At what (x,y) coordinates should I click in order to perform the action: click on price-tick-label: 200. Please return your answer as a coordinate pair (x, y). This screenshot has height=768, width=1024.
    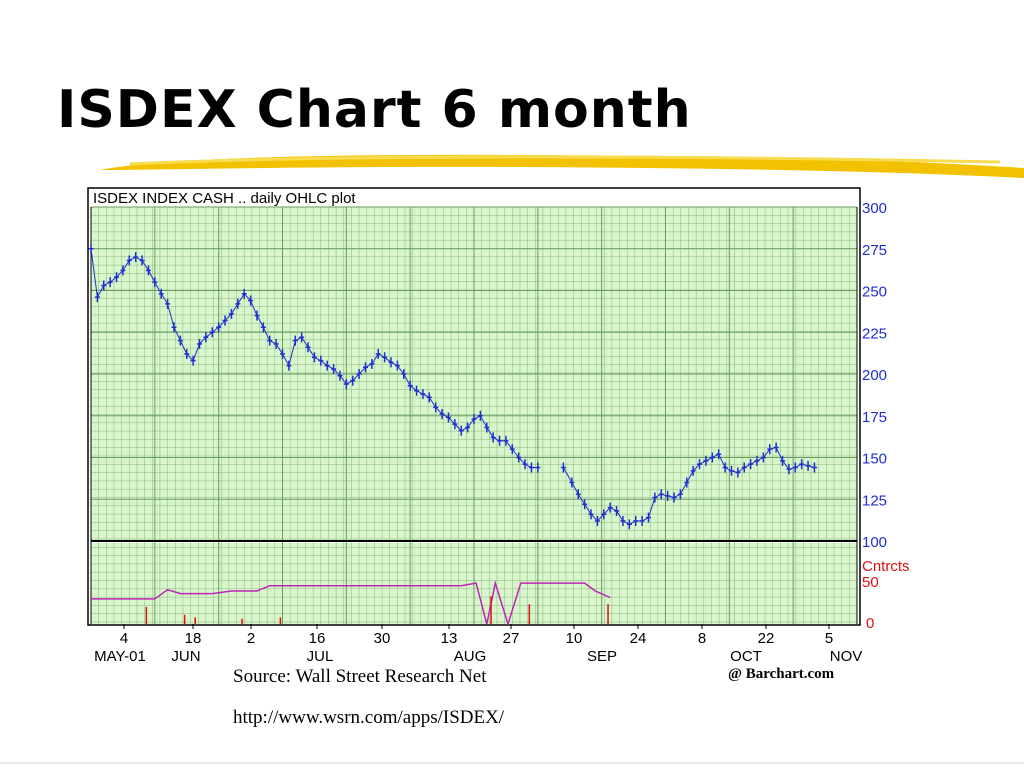
    Looking at the image, I should click on (874, 375).